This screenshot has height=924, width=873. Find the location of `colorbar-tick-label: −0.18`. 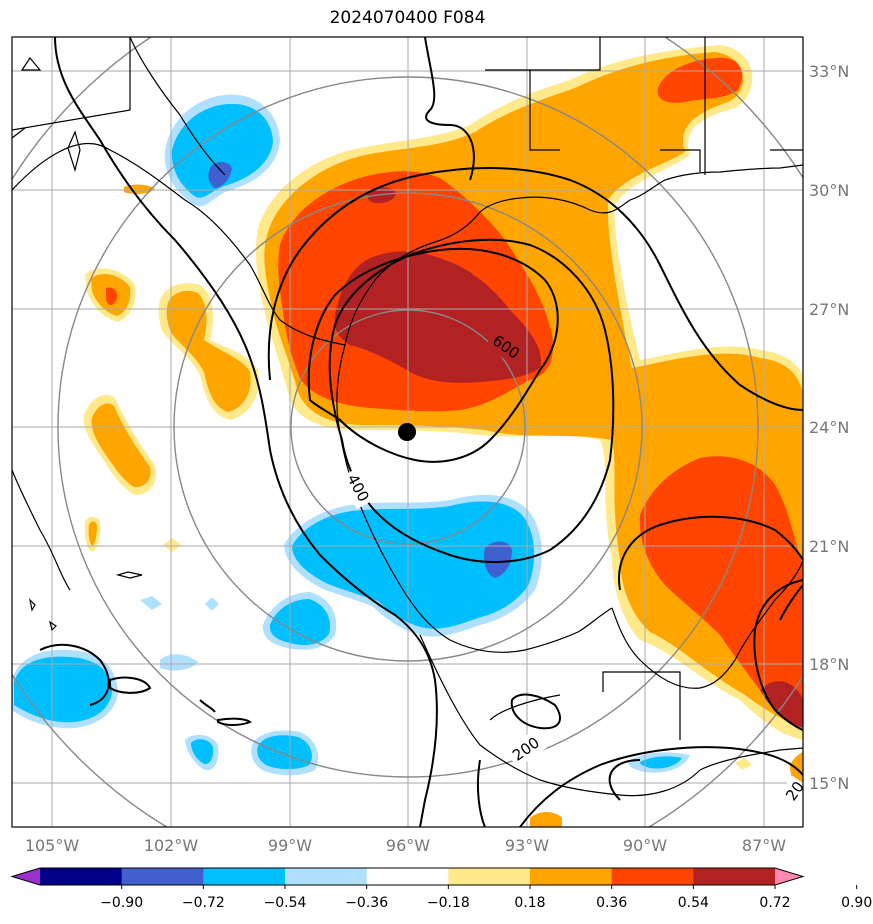

colorbar-tick-label: −0.18 is located at coordinates (448, 903).